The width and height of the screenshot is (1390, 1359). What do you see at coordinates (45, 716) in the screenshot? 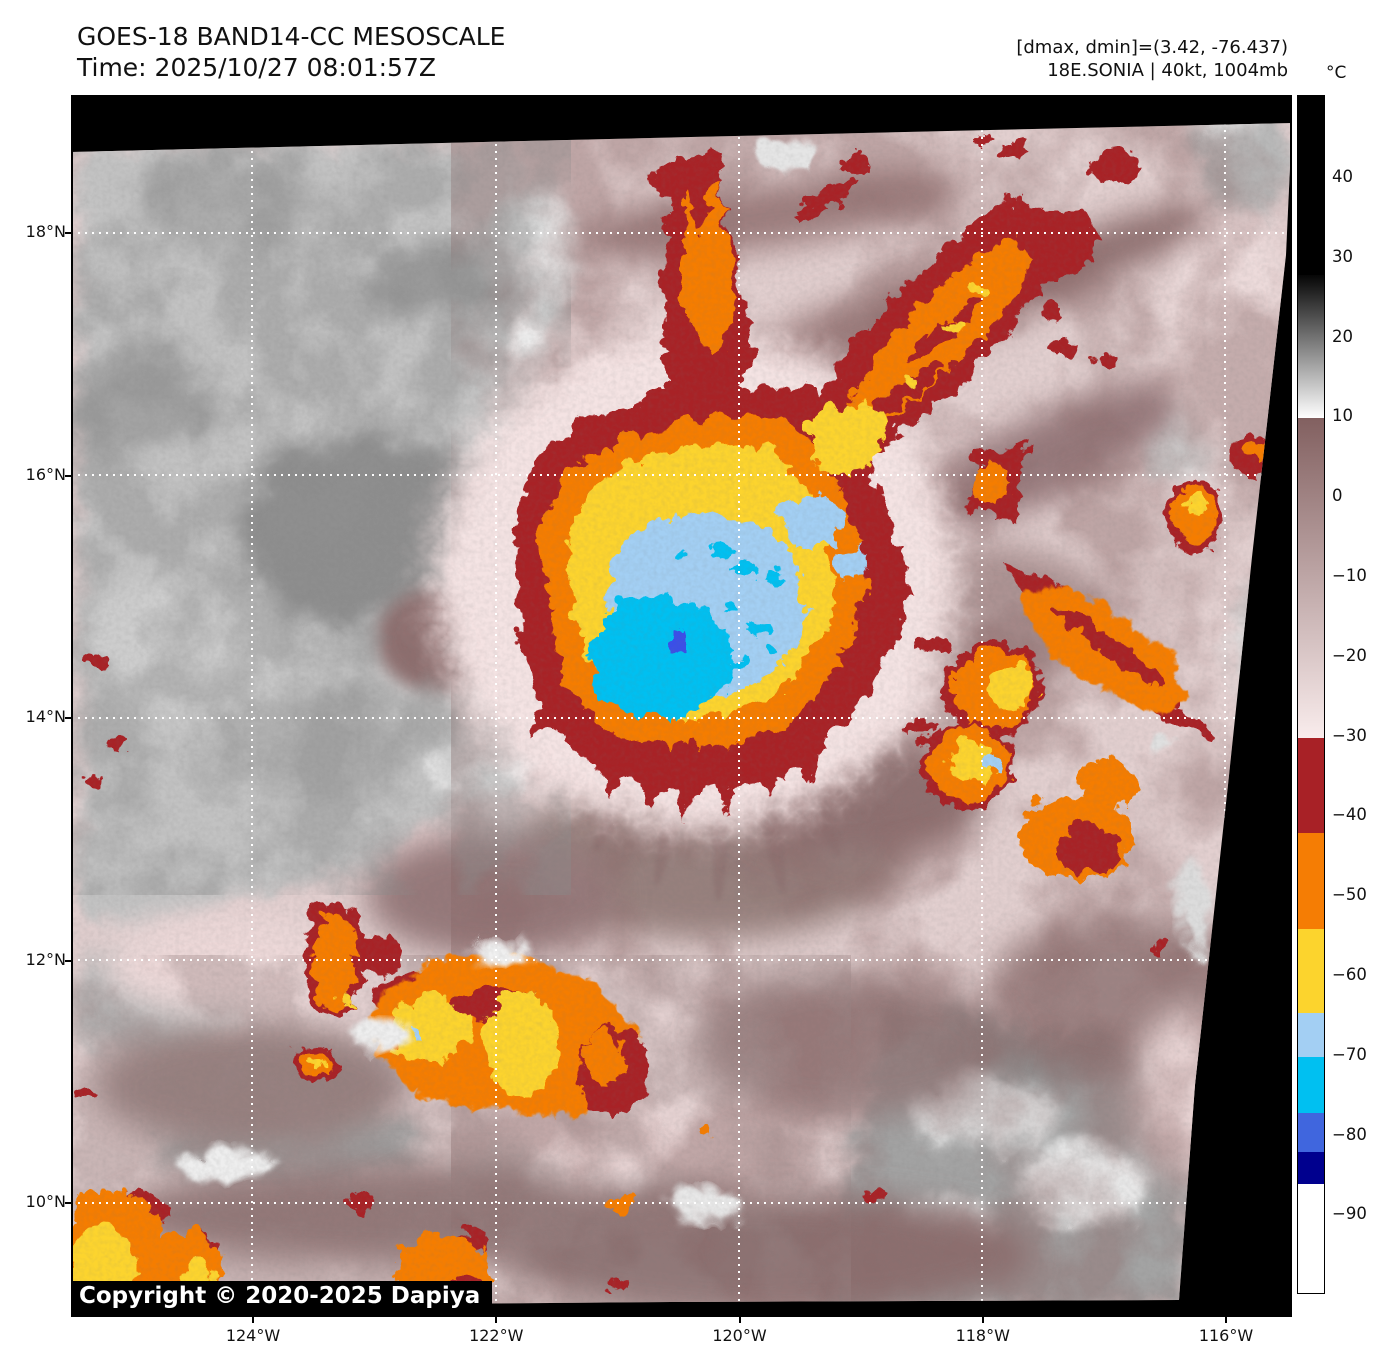
I see `lat-label-14N: 14°N` at bounding box center [45, 716].